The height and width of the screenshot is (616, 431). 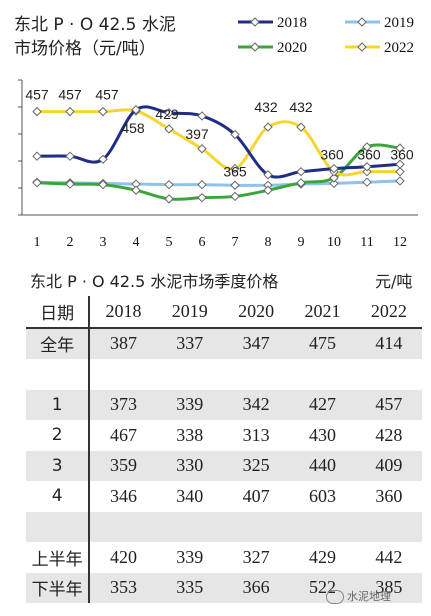 I want to click on table-cell: 337, so click(x=189, y=343).